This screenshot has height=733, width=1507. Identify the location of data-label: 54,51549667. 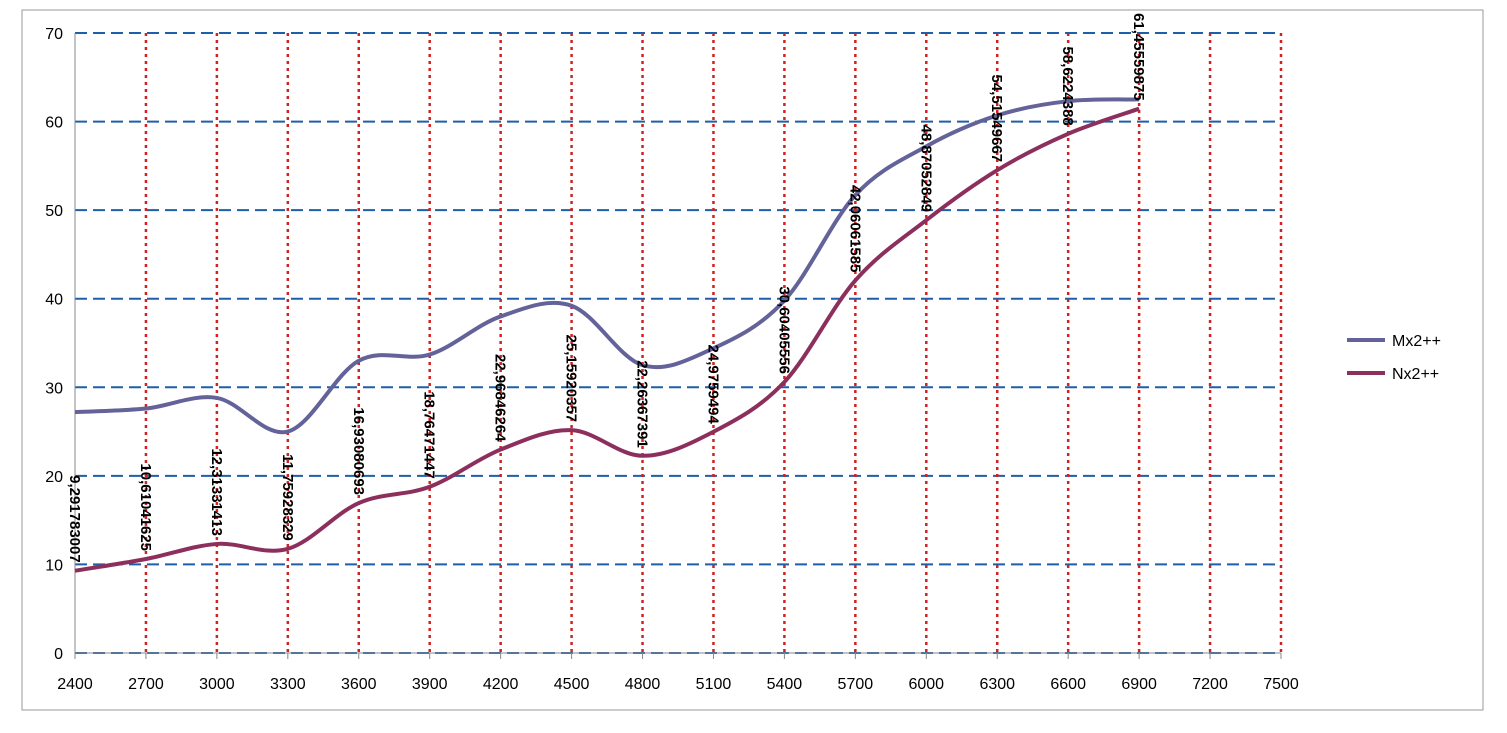
(996, 119).